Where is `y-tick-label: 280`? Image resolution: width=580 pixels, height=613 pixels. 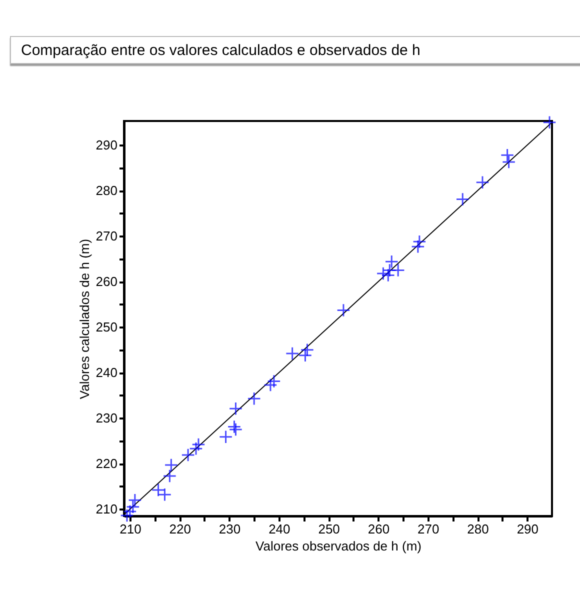 y-tick-label: 280 is located at coordinates (107, 190).